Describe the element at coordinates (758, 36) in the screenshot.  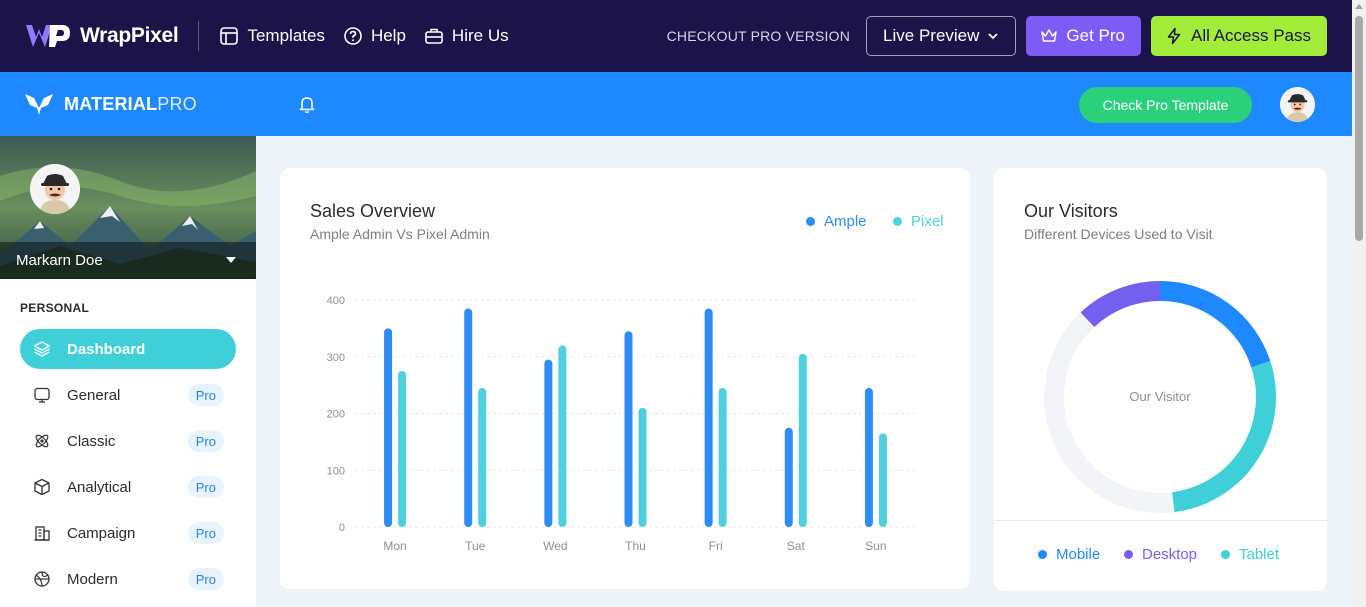
I see `checkout-pro-link: CHECKOUT PRO VERSION` at that location.